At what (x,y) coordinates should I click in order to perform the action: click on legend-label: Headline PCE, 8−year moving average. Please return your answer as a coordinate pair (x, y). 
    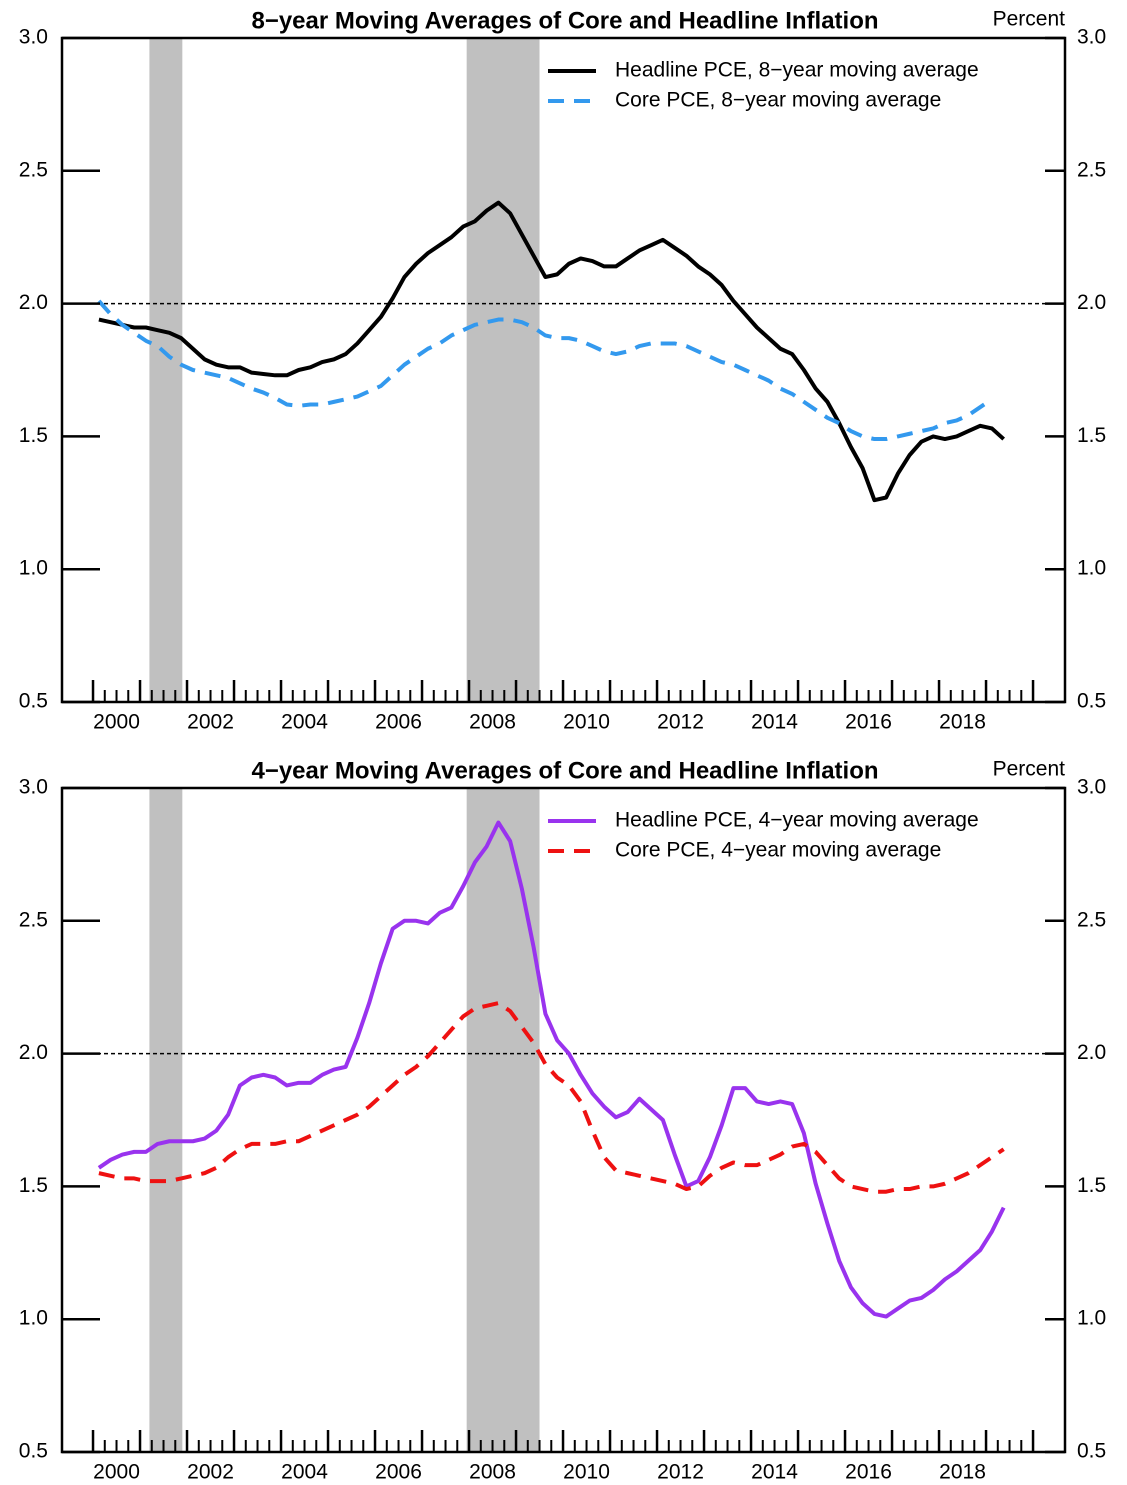
    Looking at the image, I should click on (797, 70).